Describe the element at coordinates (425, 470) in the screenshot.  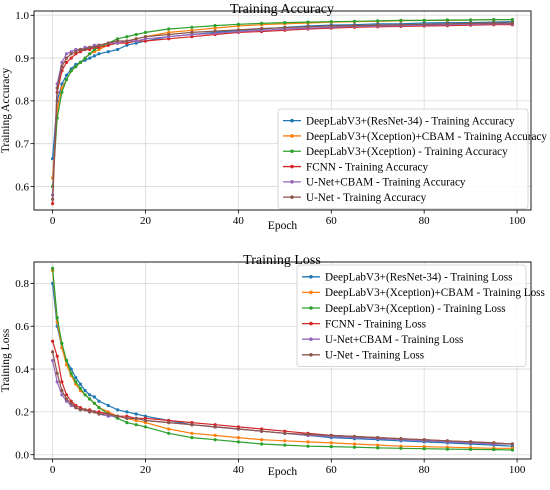
I see `x-tick-label: 80` at that location.